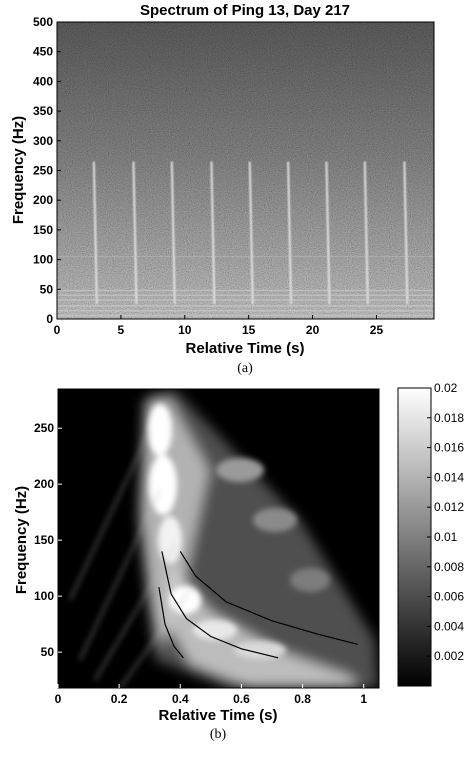  What do you see at coordinates (241, 699) in the screenshot?
I see `x-tick-label: 0.6` at bounding box center [241, 699].